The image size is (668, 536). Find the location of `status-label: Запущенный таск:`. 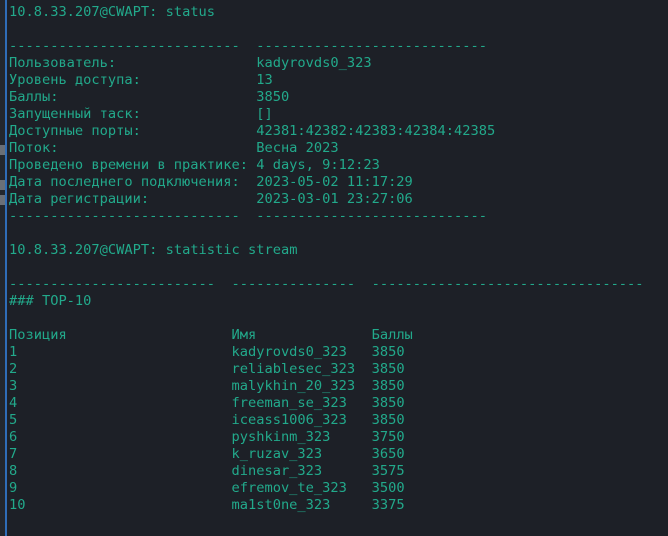

status-label: Запущенный таск: is located at coordinates (133, 114).